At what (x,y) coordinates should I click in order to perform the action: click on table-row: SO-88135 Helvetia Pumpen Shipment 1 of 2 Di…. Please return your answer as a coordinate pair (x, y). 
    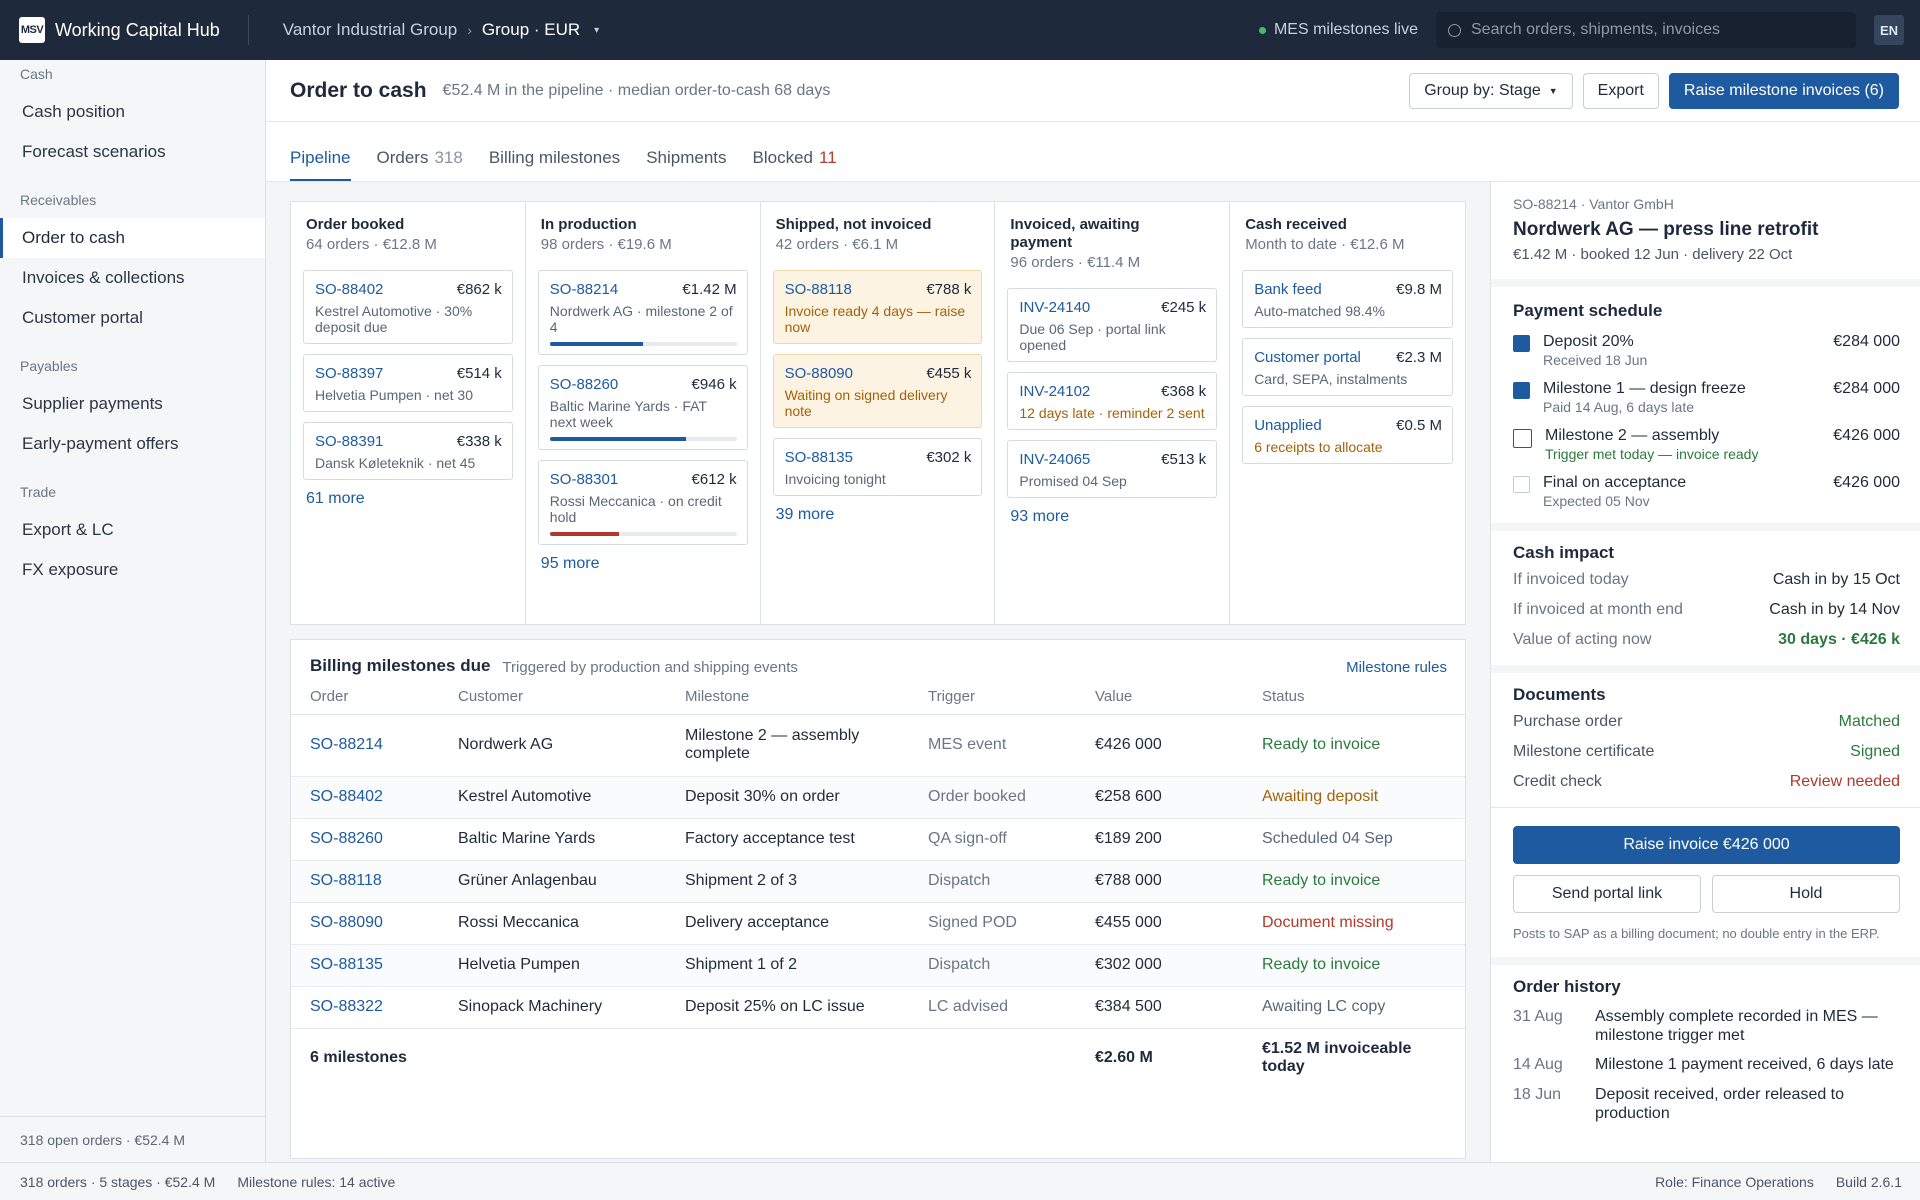
    Looking at the image, I should click on (878, 965).